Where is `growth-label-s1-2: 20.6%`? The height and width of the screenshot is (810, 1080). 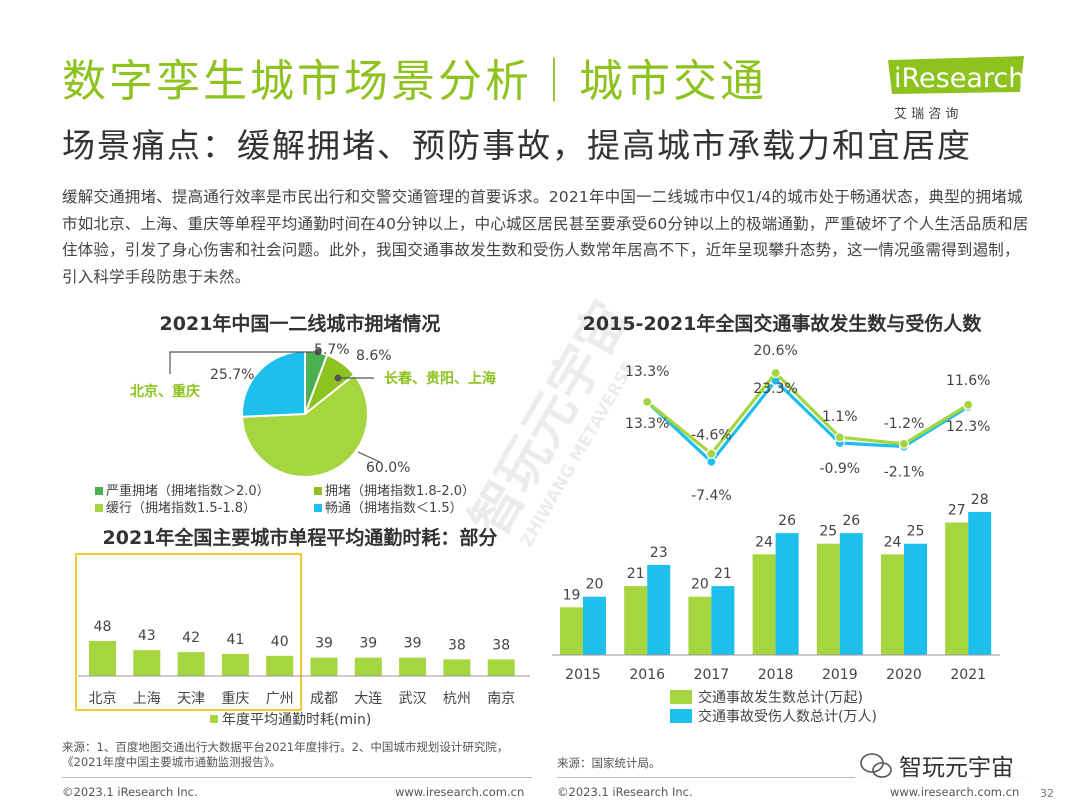 growth-label-s1-2: 20.6% is located at coordinates (775, 351).